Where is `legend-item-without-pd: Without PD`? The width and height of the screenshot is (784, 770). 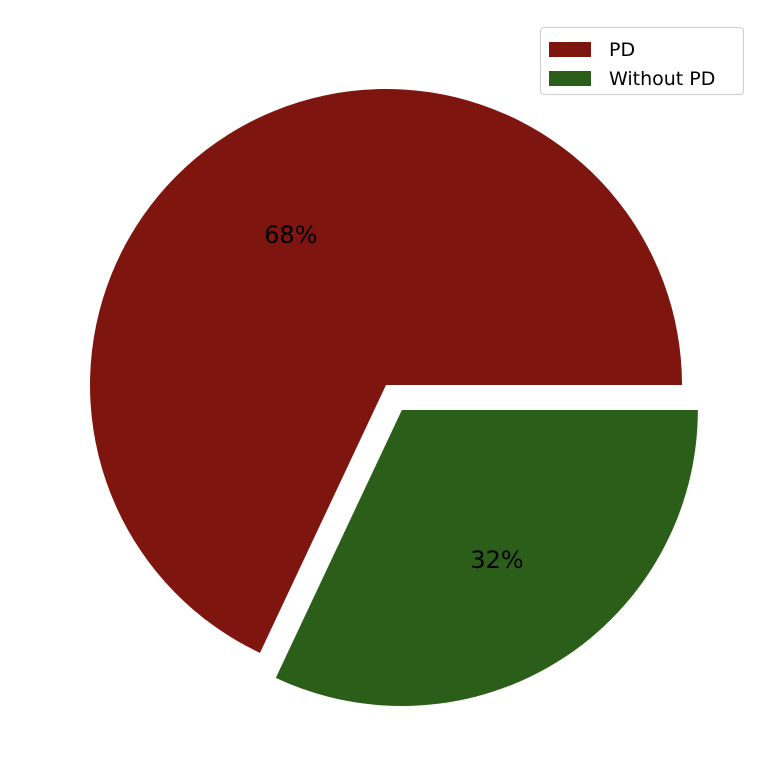
legend-item-without-pd: Without PD is located at coordinates (642, 78).